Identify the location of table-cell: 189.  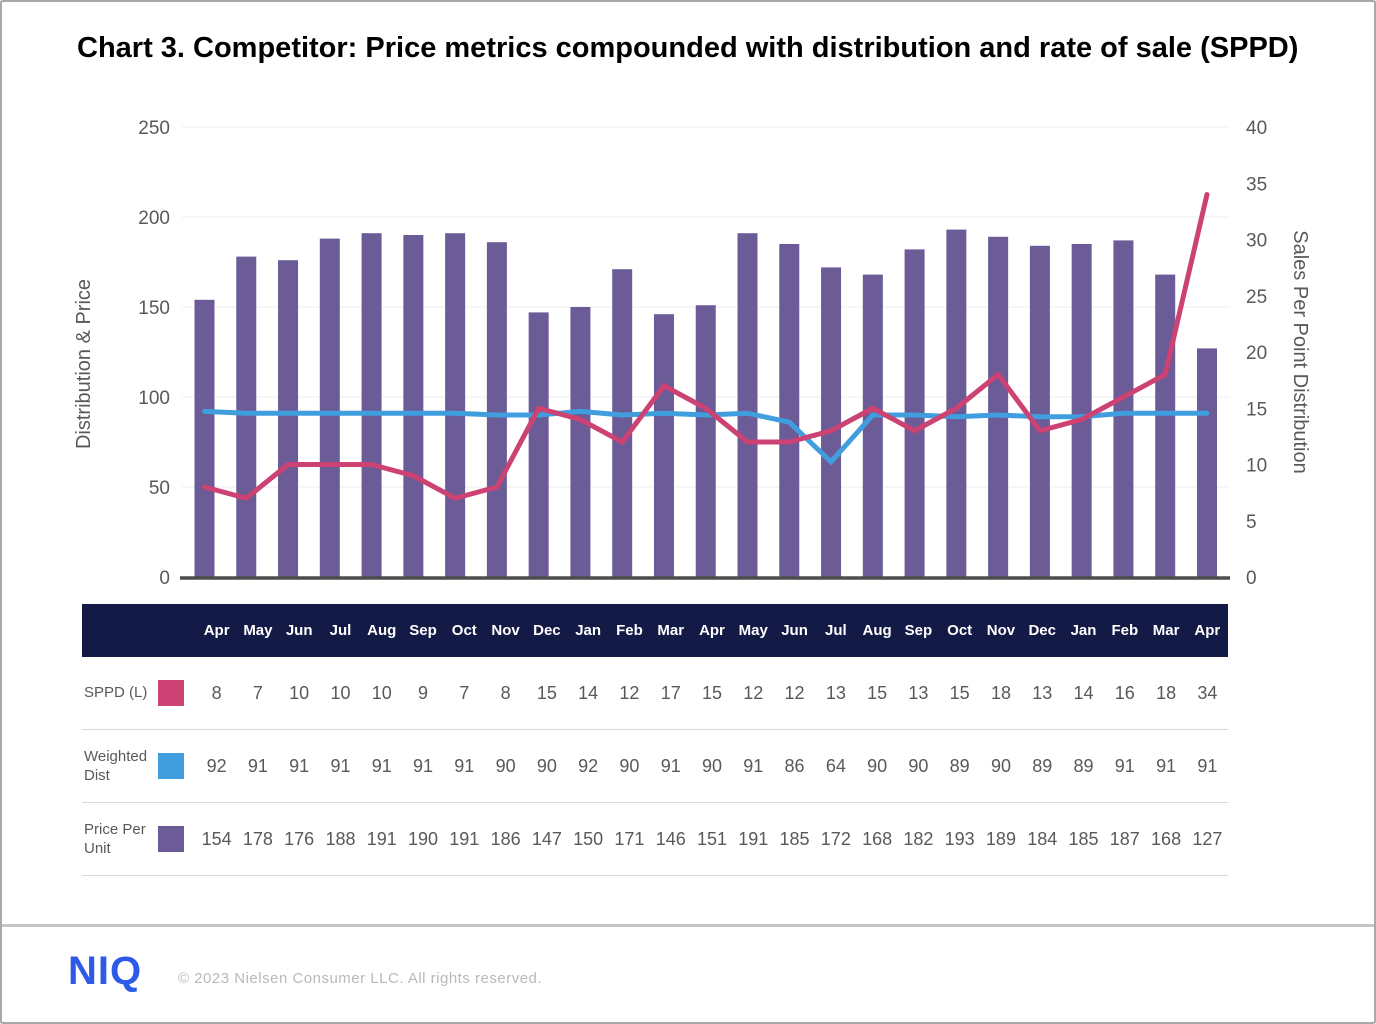
(1000, 838).